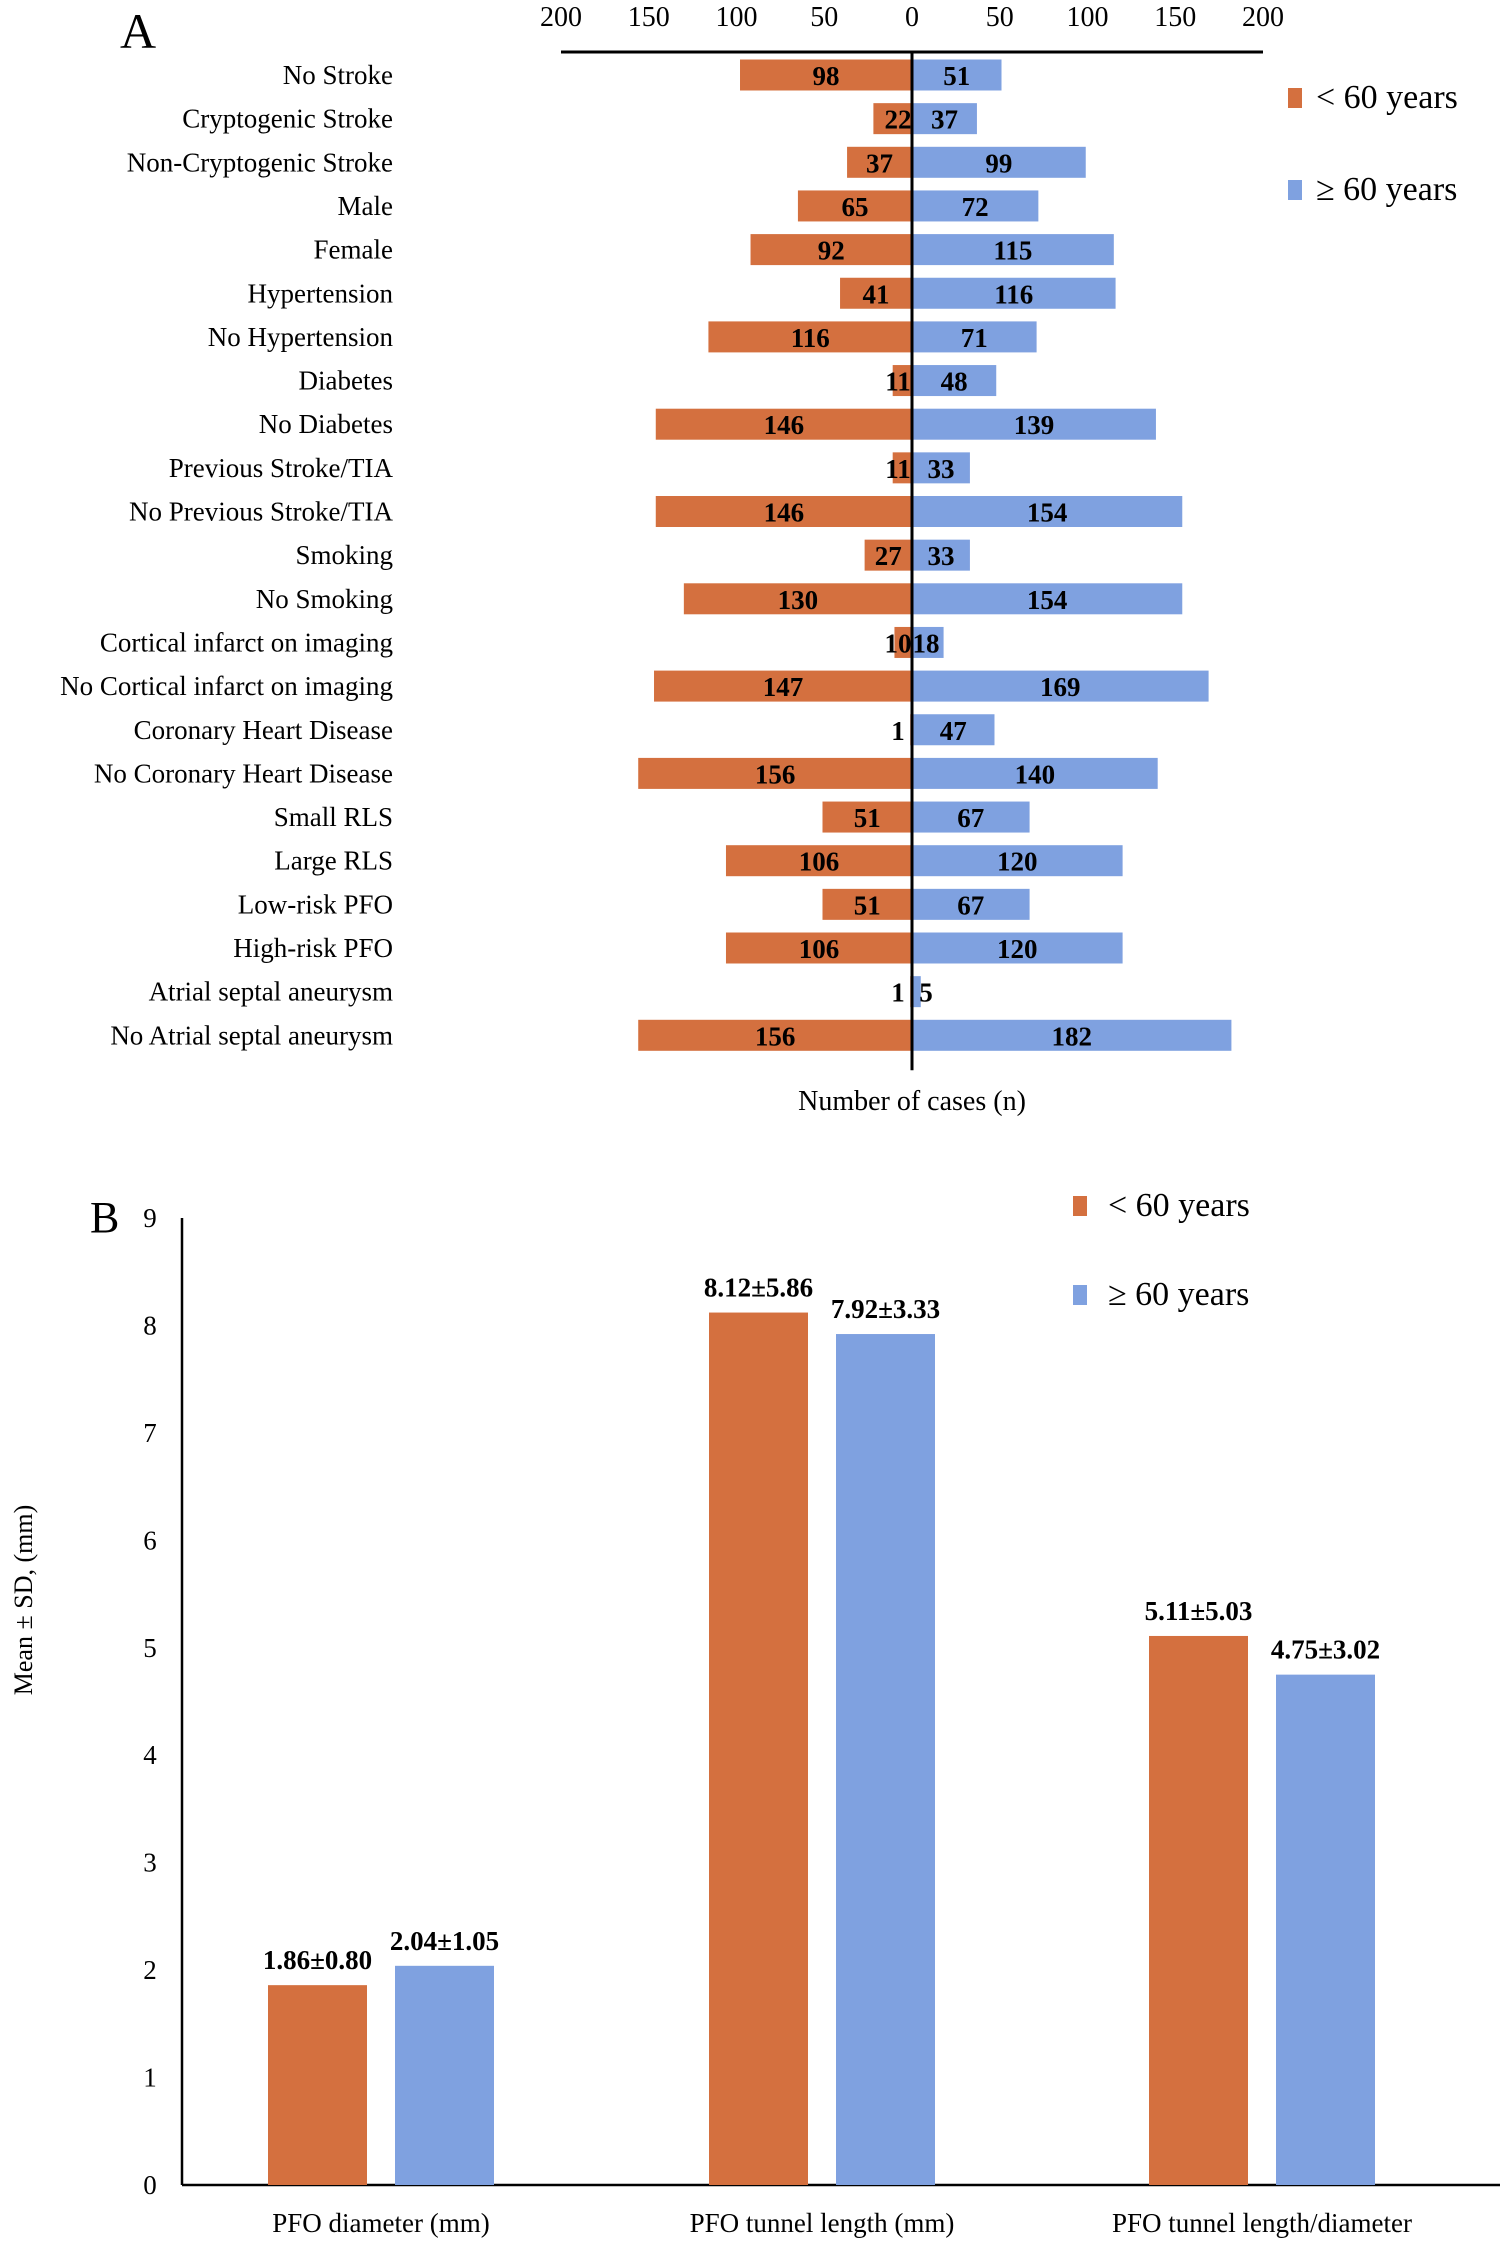  I want to click on value-label-over-60: 120, so click(1017, 949).